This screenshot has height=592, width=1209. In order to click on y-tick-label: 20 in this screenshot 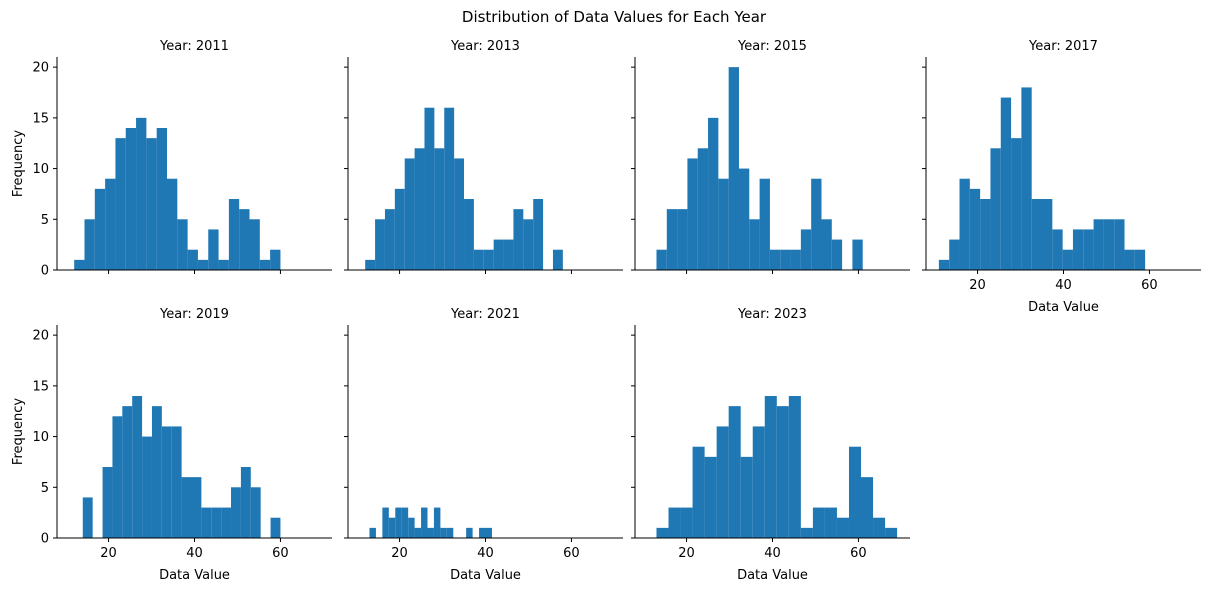, I will do `click(40, 68)`.